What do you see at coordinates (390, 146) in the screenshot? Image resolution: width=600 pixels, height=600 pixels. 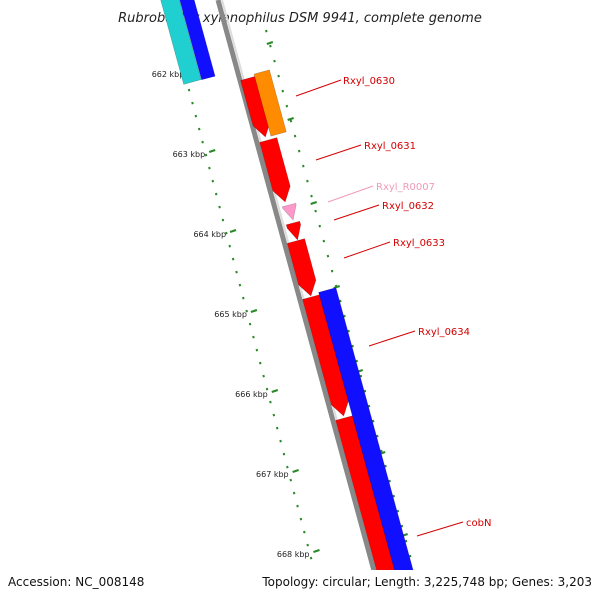 I see `gene-label-rxyl-0631: Rxyl_0631` at bounding box center [390, 146].